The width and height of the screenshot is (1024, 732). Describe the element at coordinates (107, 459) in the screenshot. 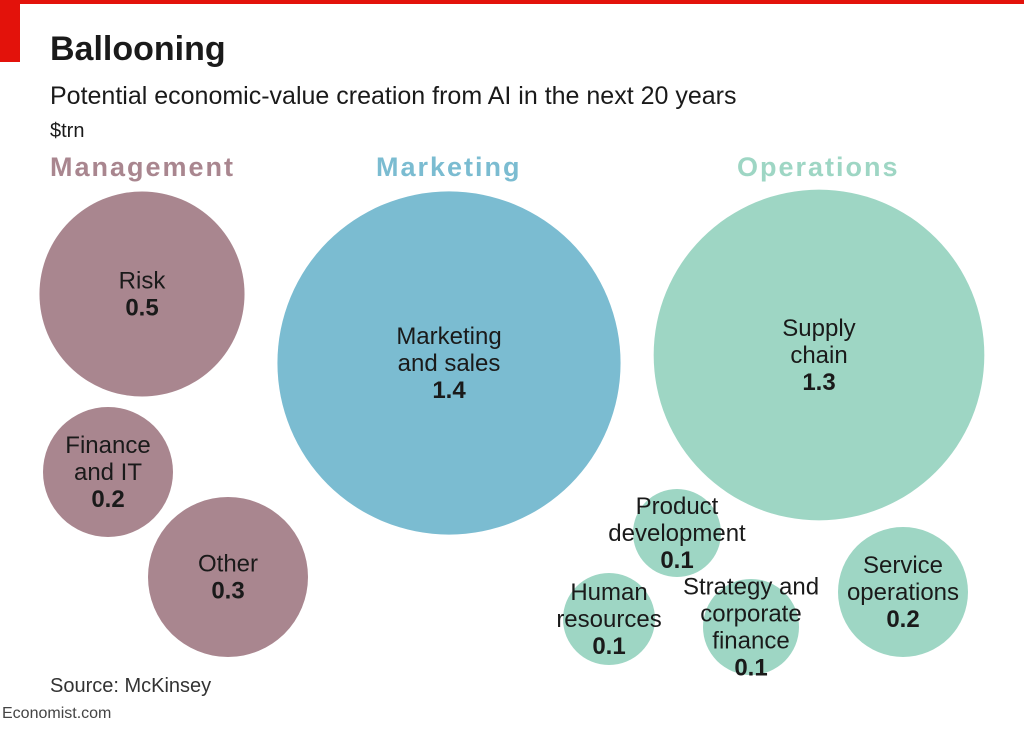

I see `bubble-label-finance-and-it: Finance and IT` at that location.